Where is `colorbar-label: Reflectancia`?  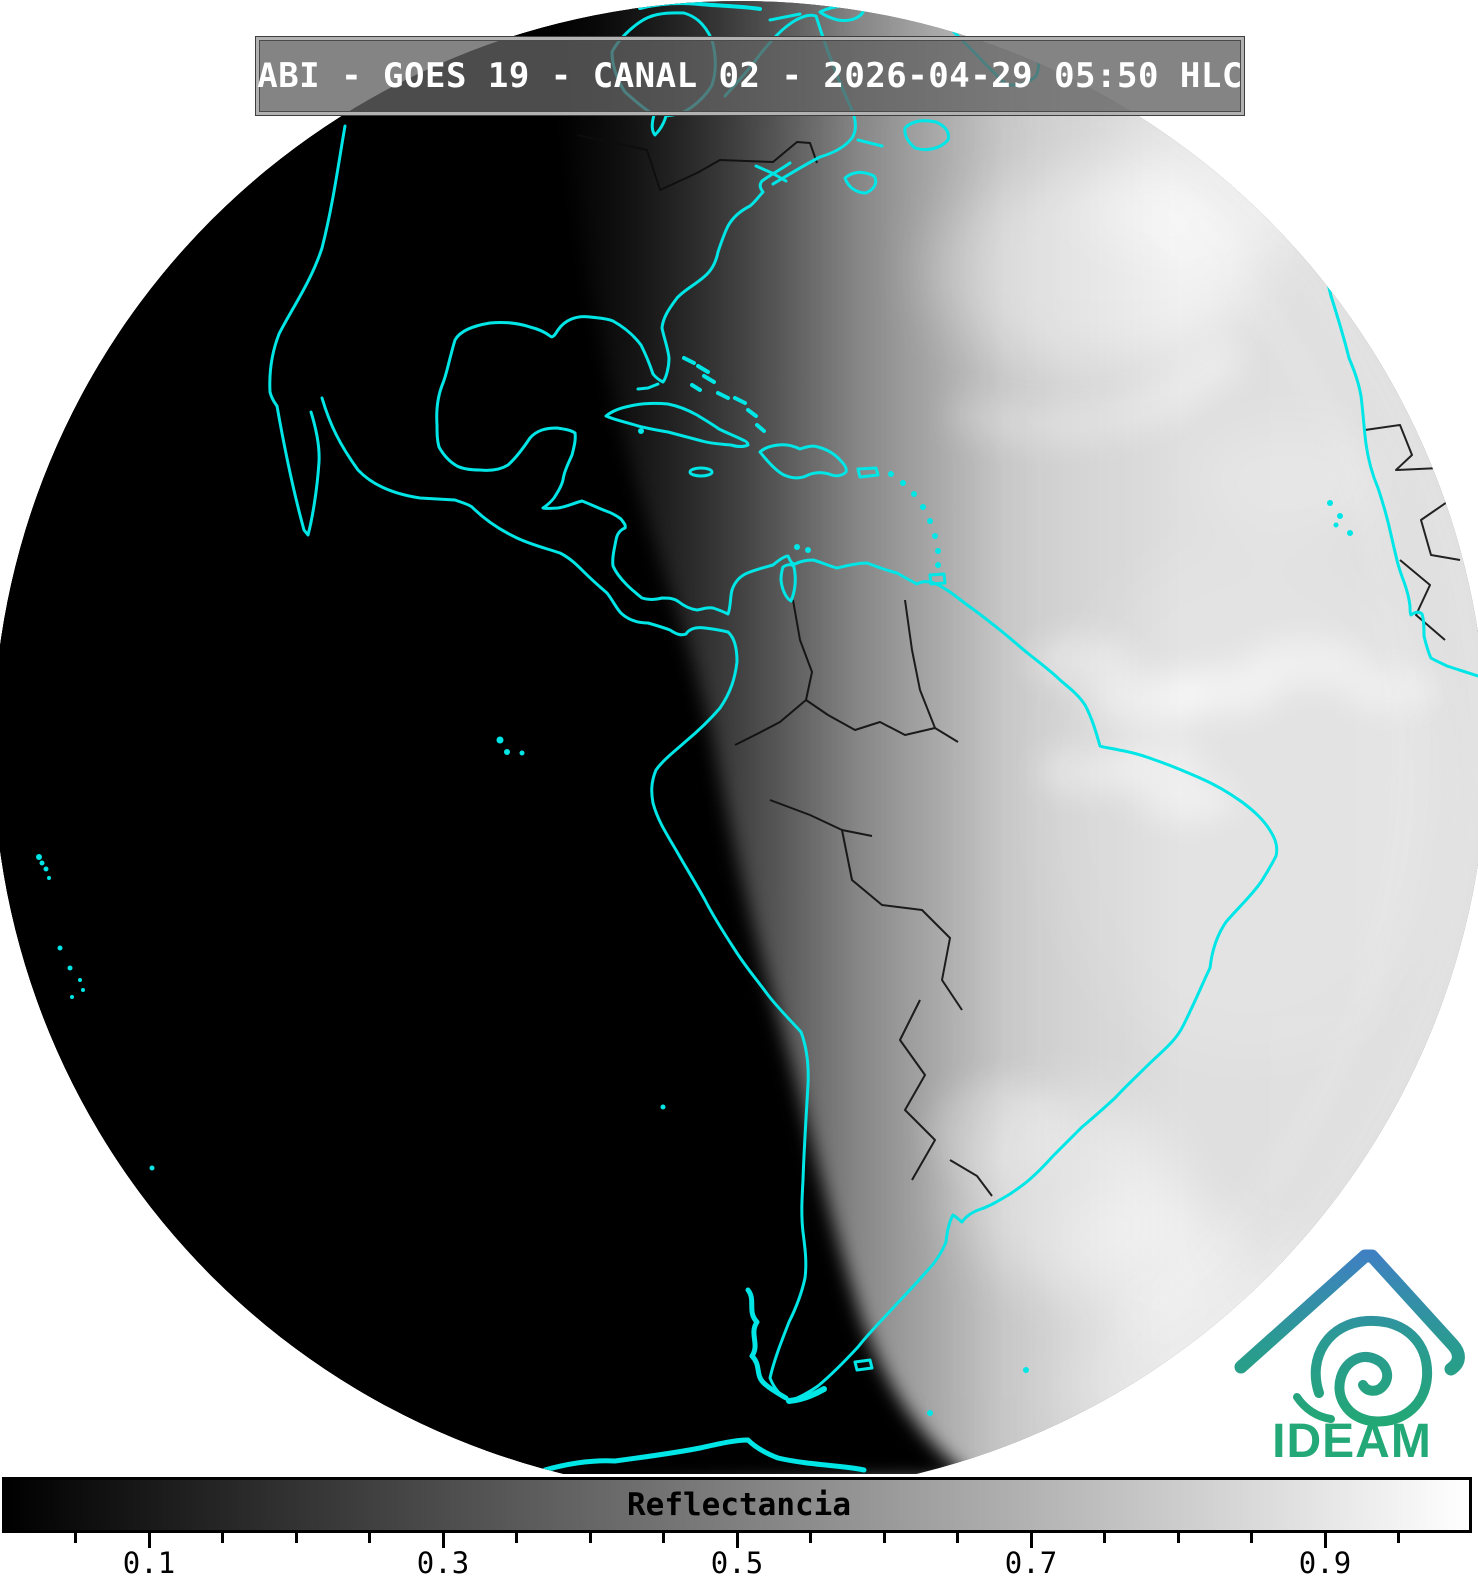 colorbar-label: Reflectancia is located at coordinates (739, 1505).